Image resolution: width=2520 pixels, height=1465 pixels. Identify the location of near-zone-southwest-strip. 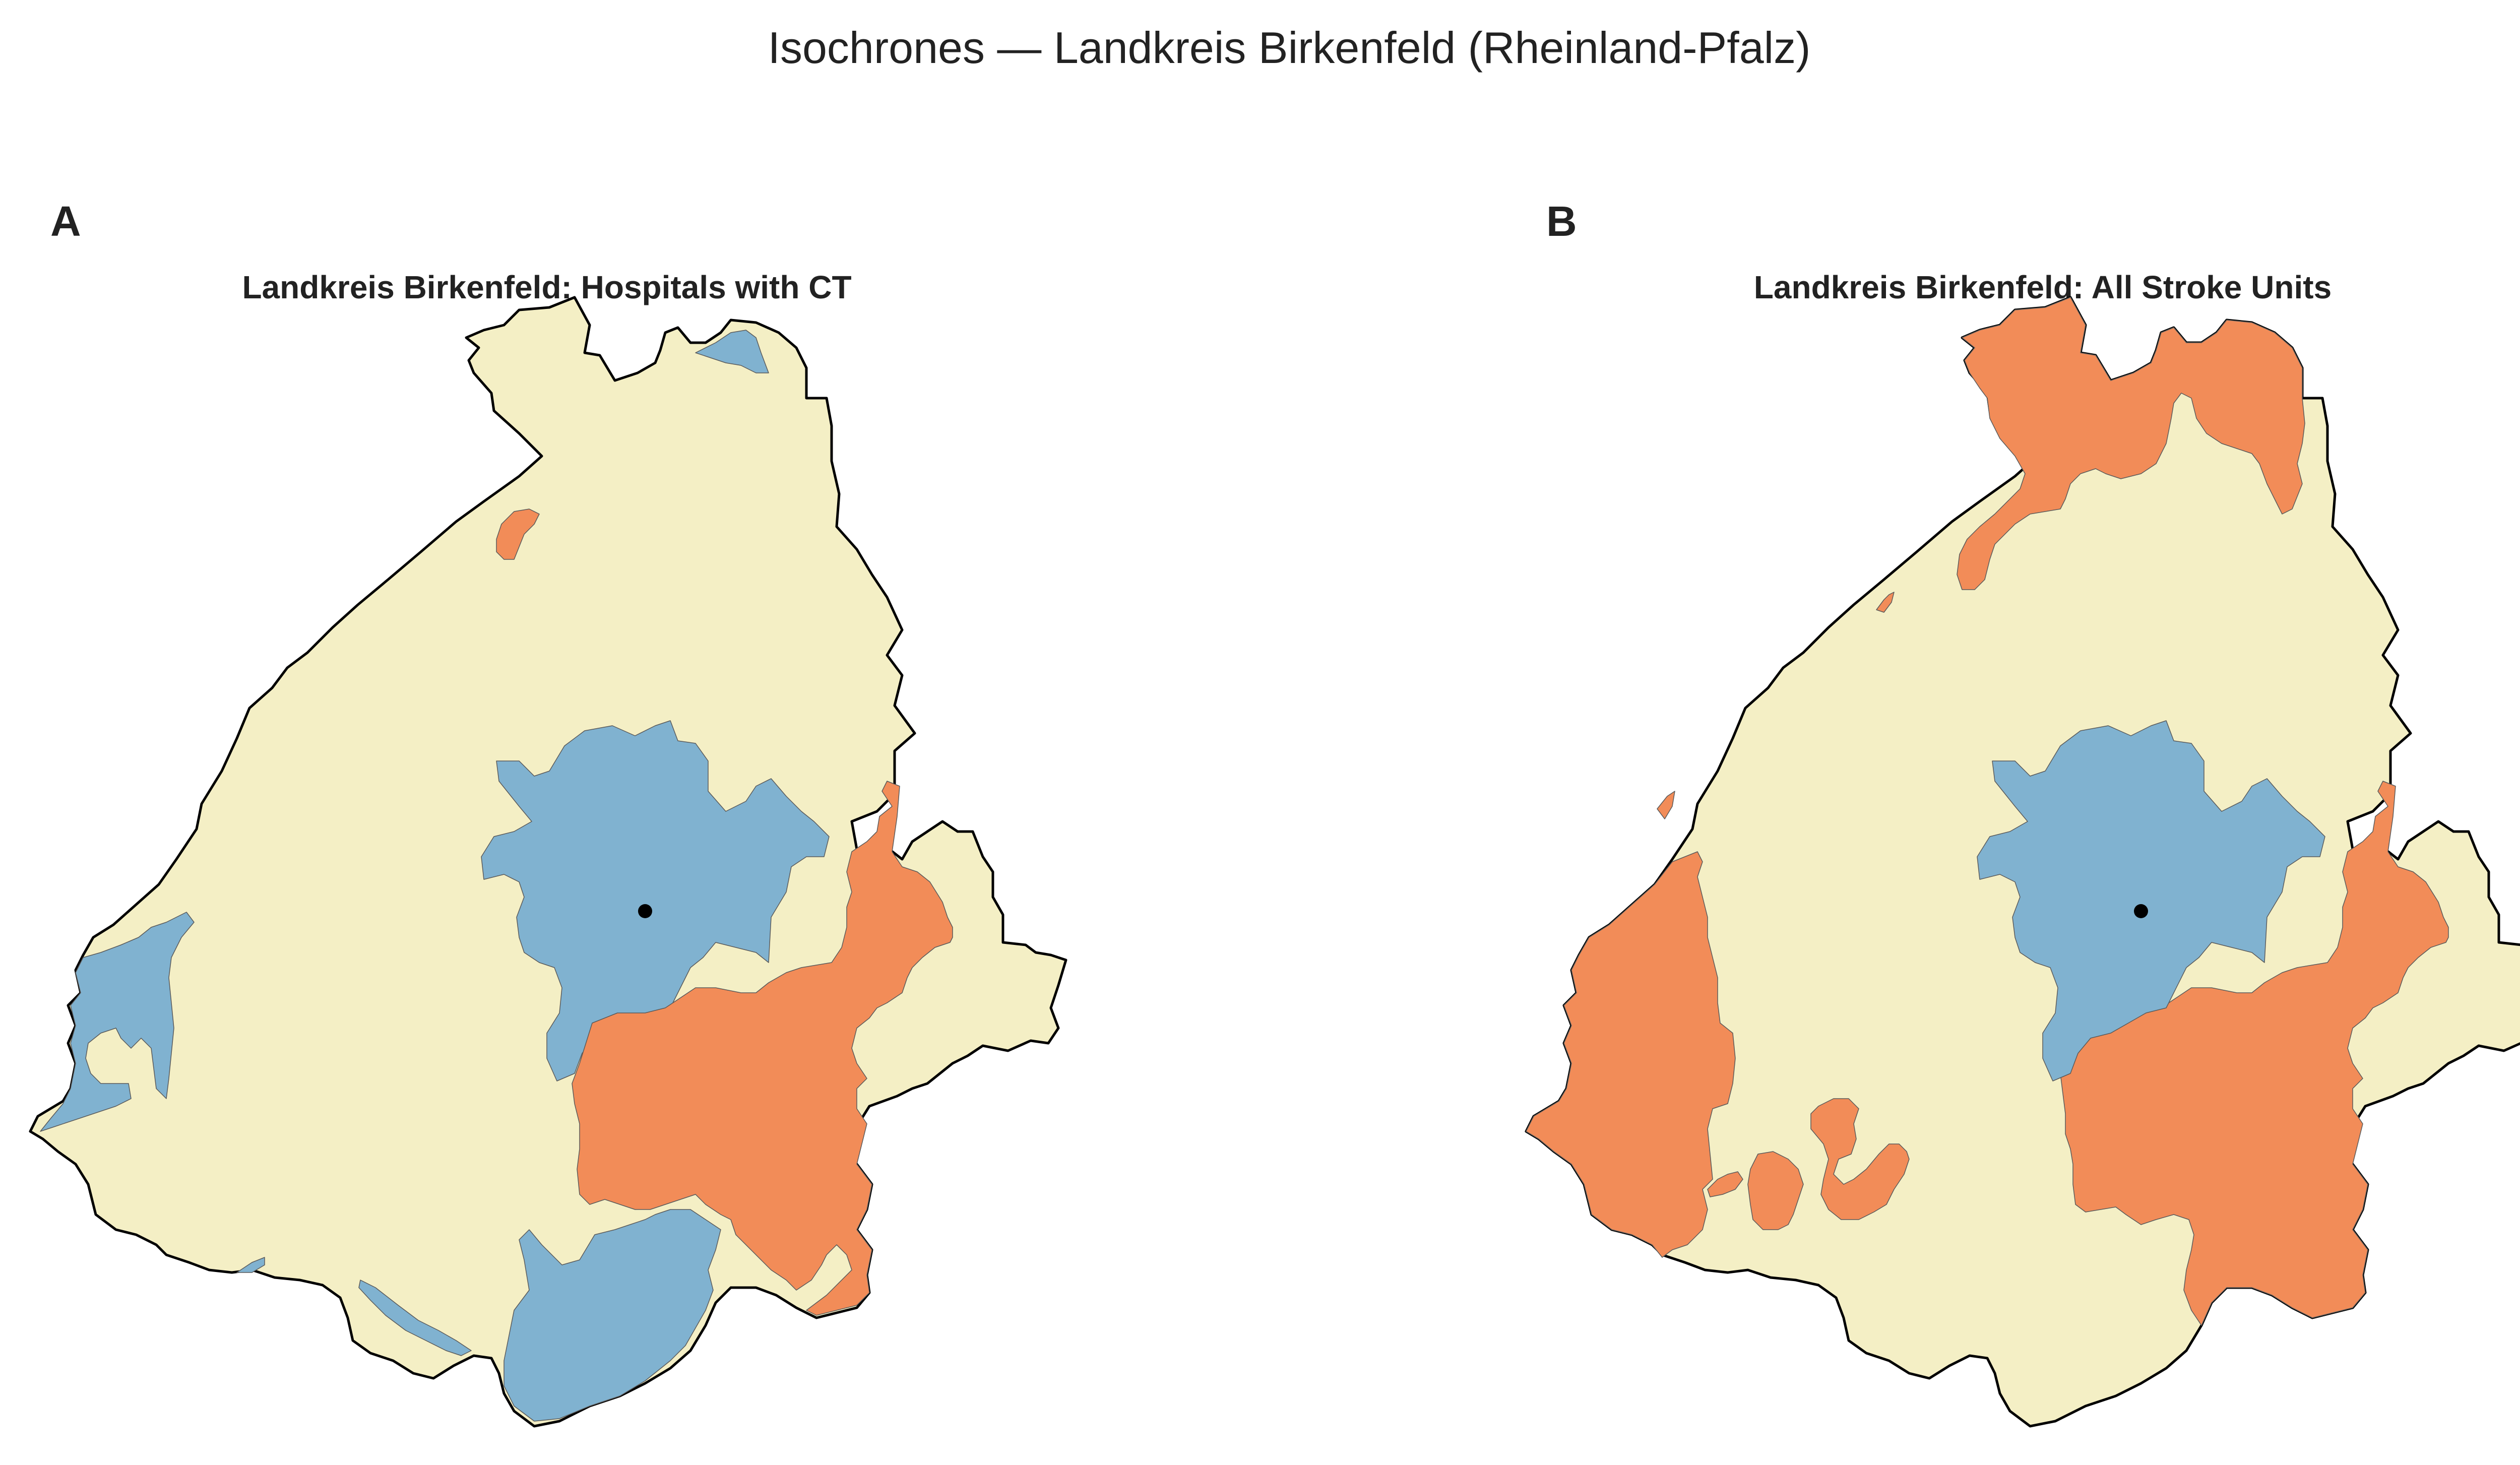
(415, 1318).